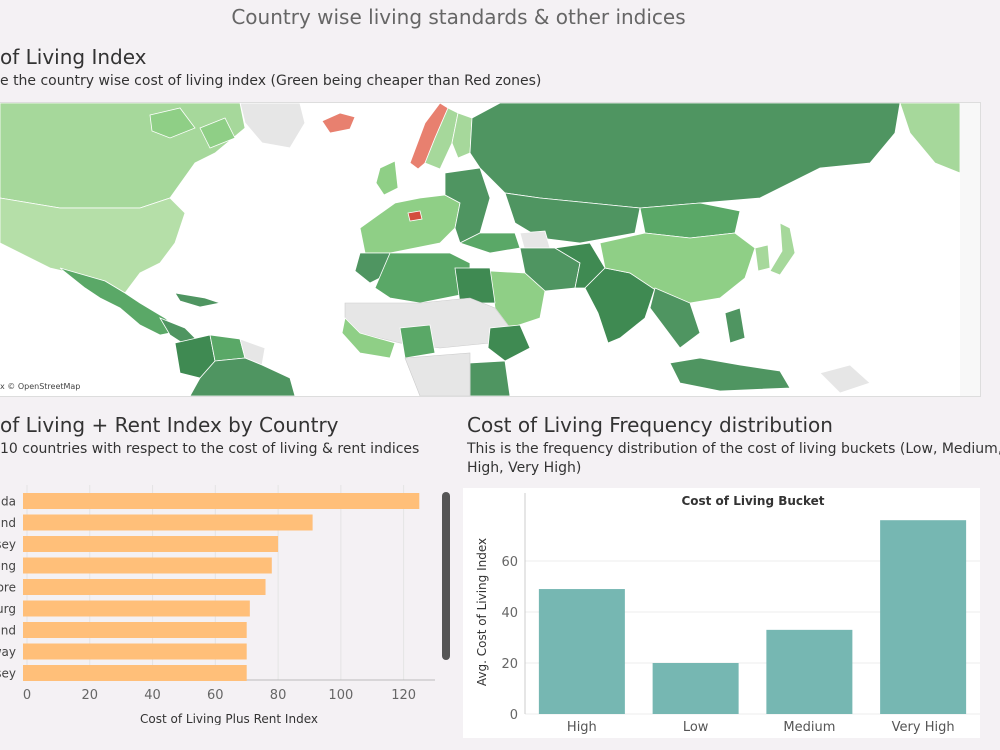  Describe the element at coordinates (696, 727) in the screenshot. I see `x-tick-label: Low` at that location.